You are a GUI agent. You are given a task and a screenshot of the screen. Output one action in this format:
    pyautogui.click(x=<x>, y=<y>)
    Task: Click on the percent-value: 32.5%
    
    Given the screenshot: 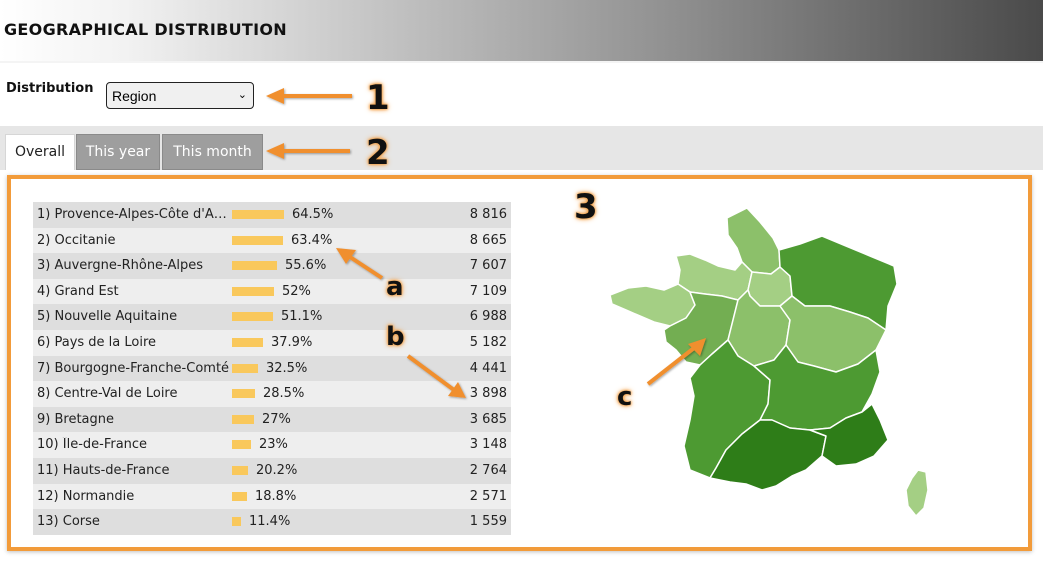 What is the action you would take?
    pyautogui.click(x=287, y=368)
    